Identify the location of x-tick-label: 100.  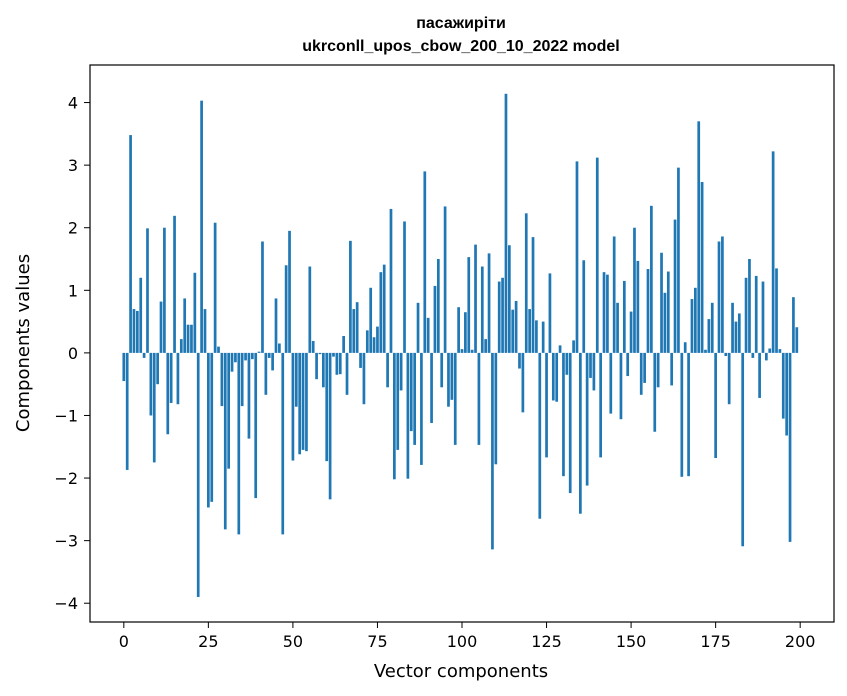
(462, 641).